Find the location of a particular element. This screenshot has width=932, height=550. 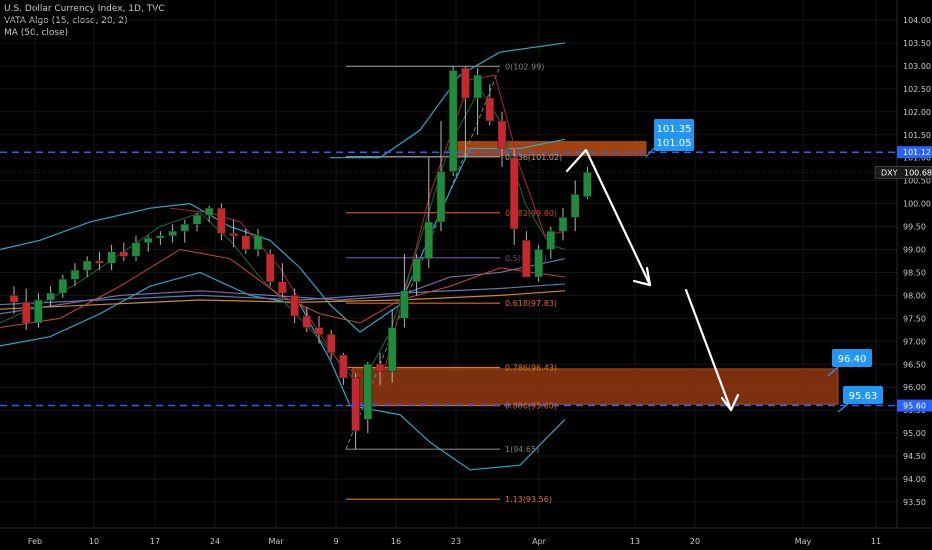

price-axis-tick: 96.50 is located at coordinates (914, 364).